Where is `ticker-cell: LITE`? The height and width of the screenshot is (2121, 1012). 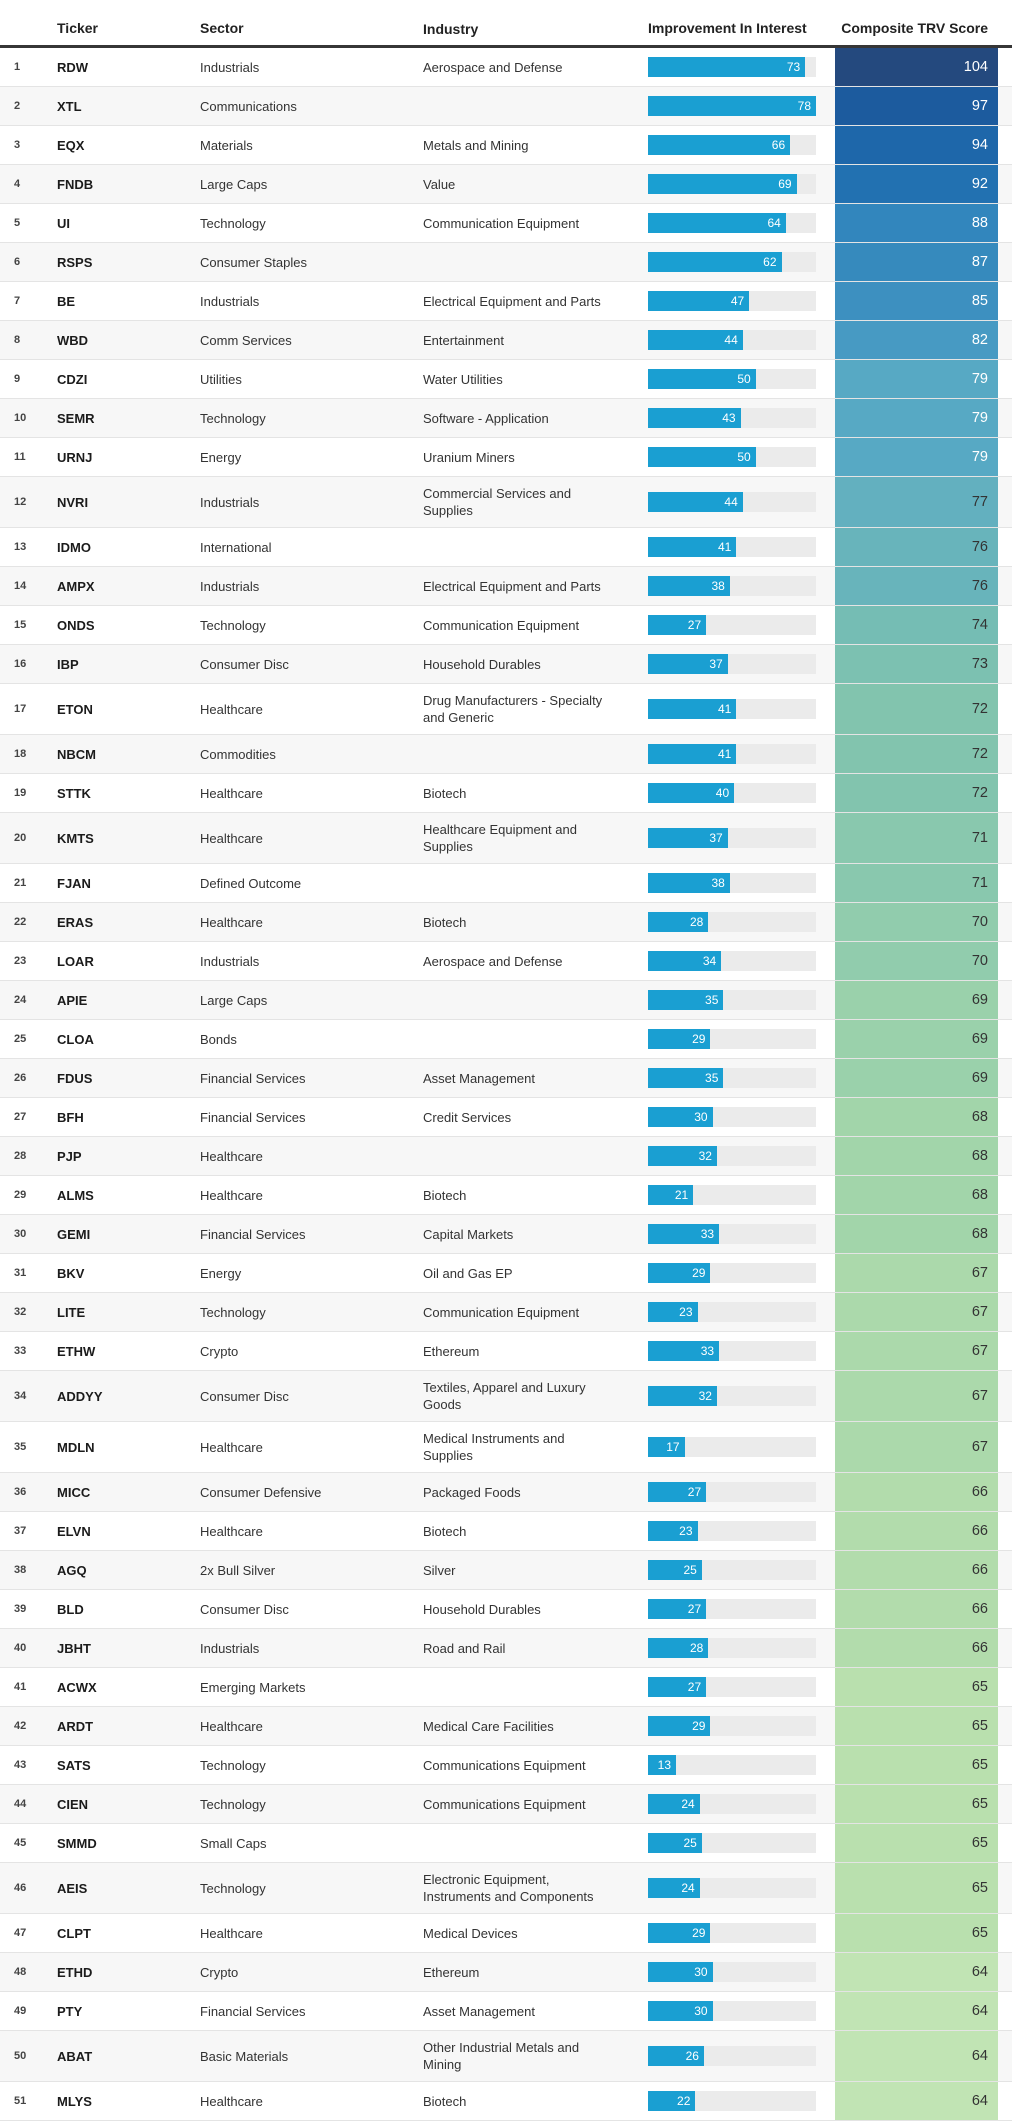 ticker-cell: LITE is located at coordinates (71, 1312).